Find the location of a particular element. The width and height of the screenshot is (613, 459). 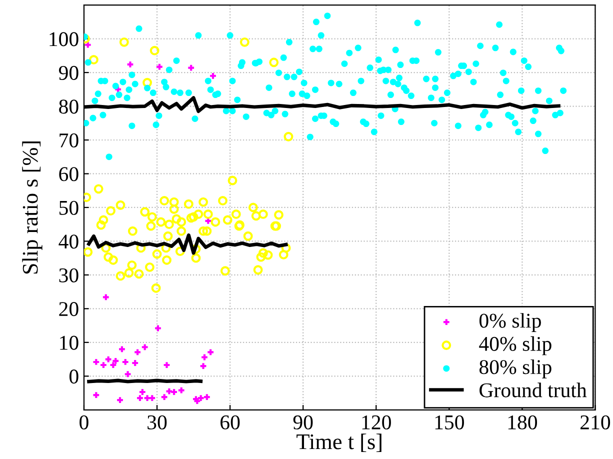

y-tick-label: 70 is located at coordinates (69, 140).